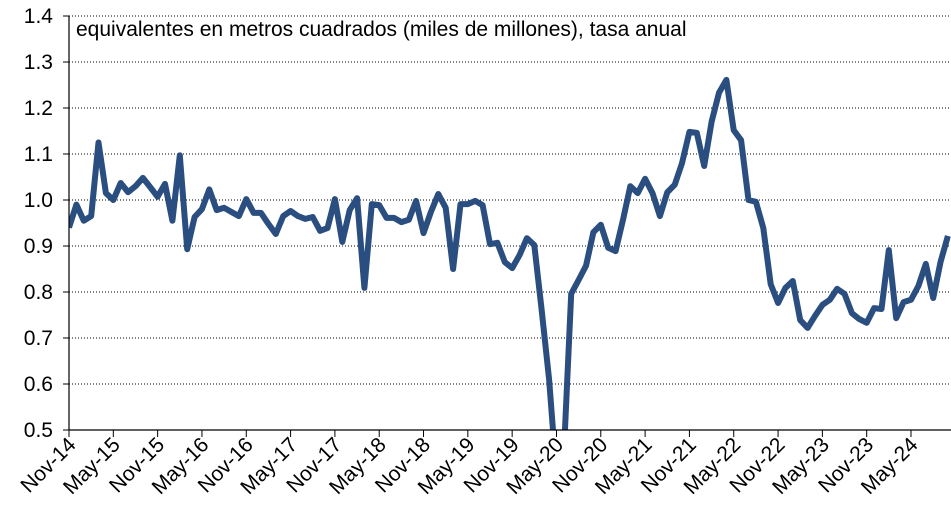 This screenshot has height=527, width=951. Describe the element at coordinates (38, 62) in the screenshot. I see `y-tick-label: 1.3` at that location.